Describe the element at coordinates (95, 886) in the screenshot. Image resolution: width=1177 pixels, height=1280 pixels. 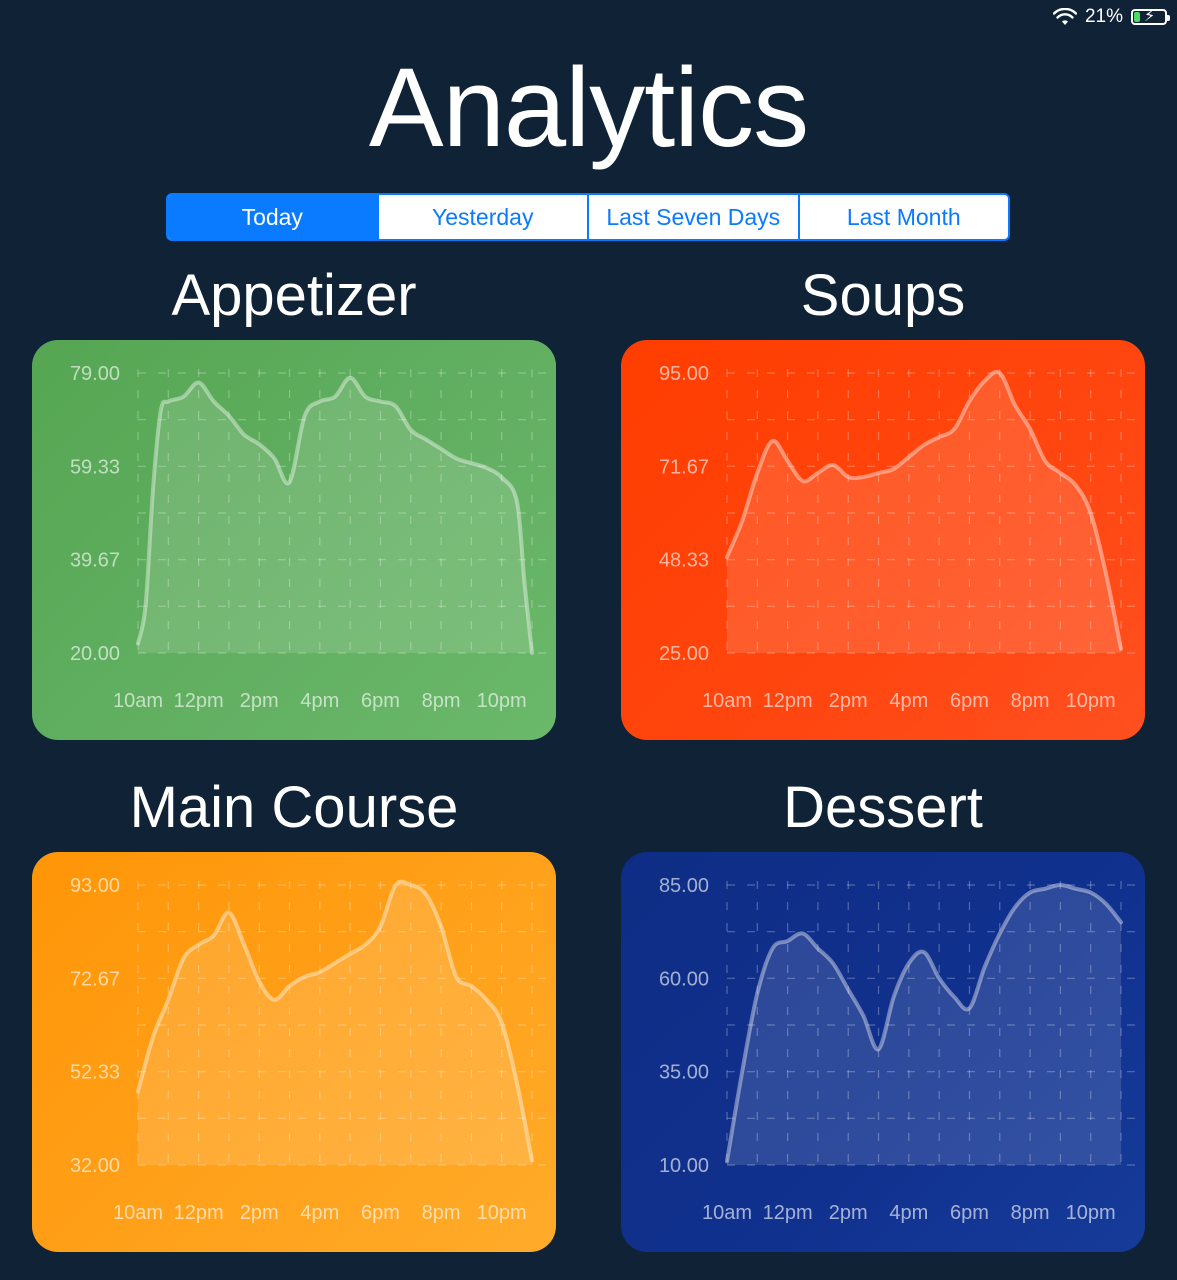
I see `y-tick-label: 93.00` at that location.